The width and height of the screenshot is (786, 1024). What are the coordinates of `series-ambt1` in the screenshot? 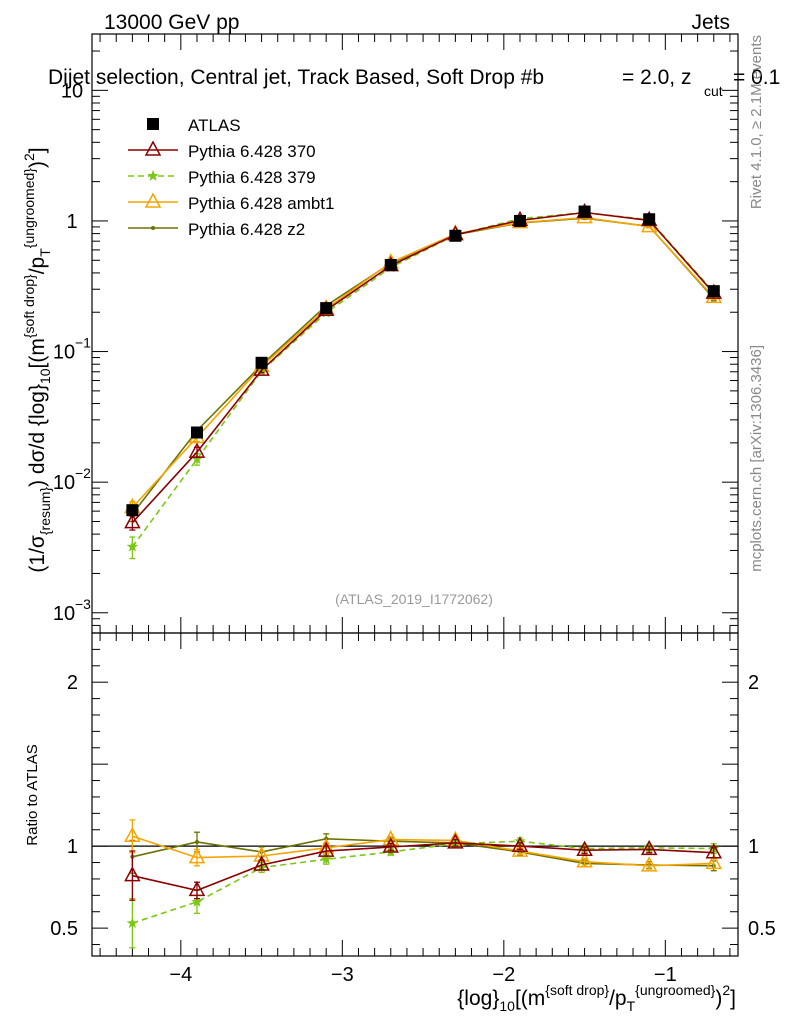 It's located at (423, 845).